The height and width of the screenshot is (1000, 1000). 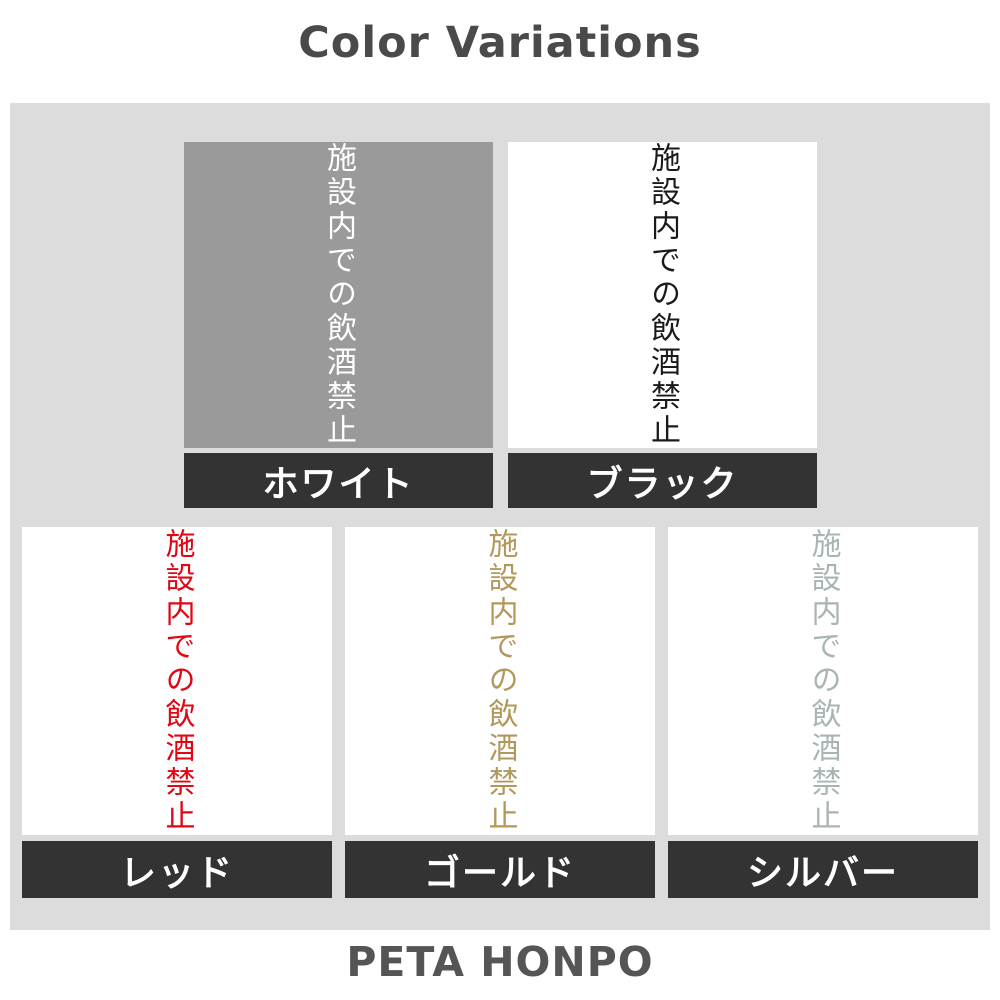 What do you see at coordinates (500, 962) in the screenshot?
I see `brand-footer: PETA HONPO` at bounding box center [500, 962].